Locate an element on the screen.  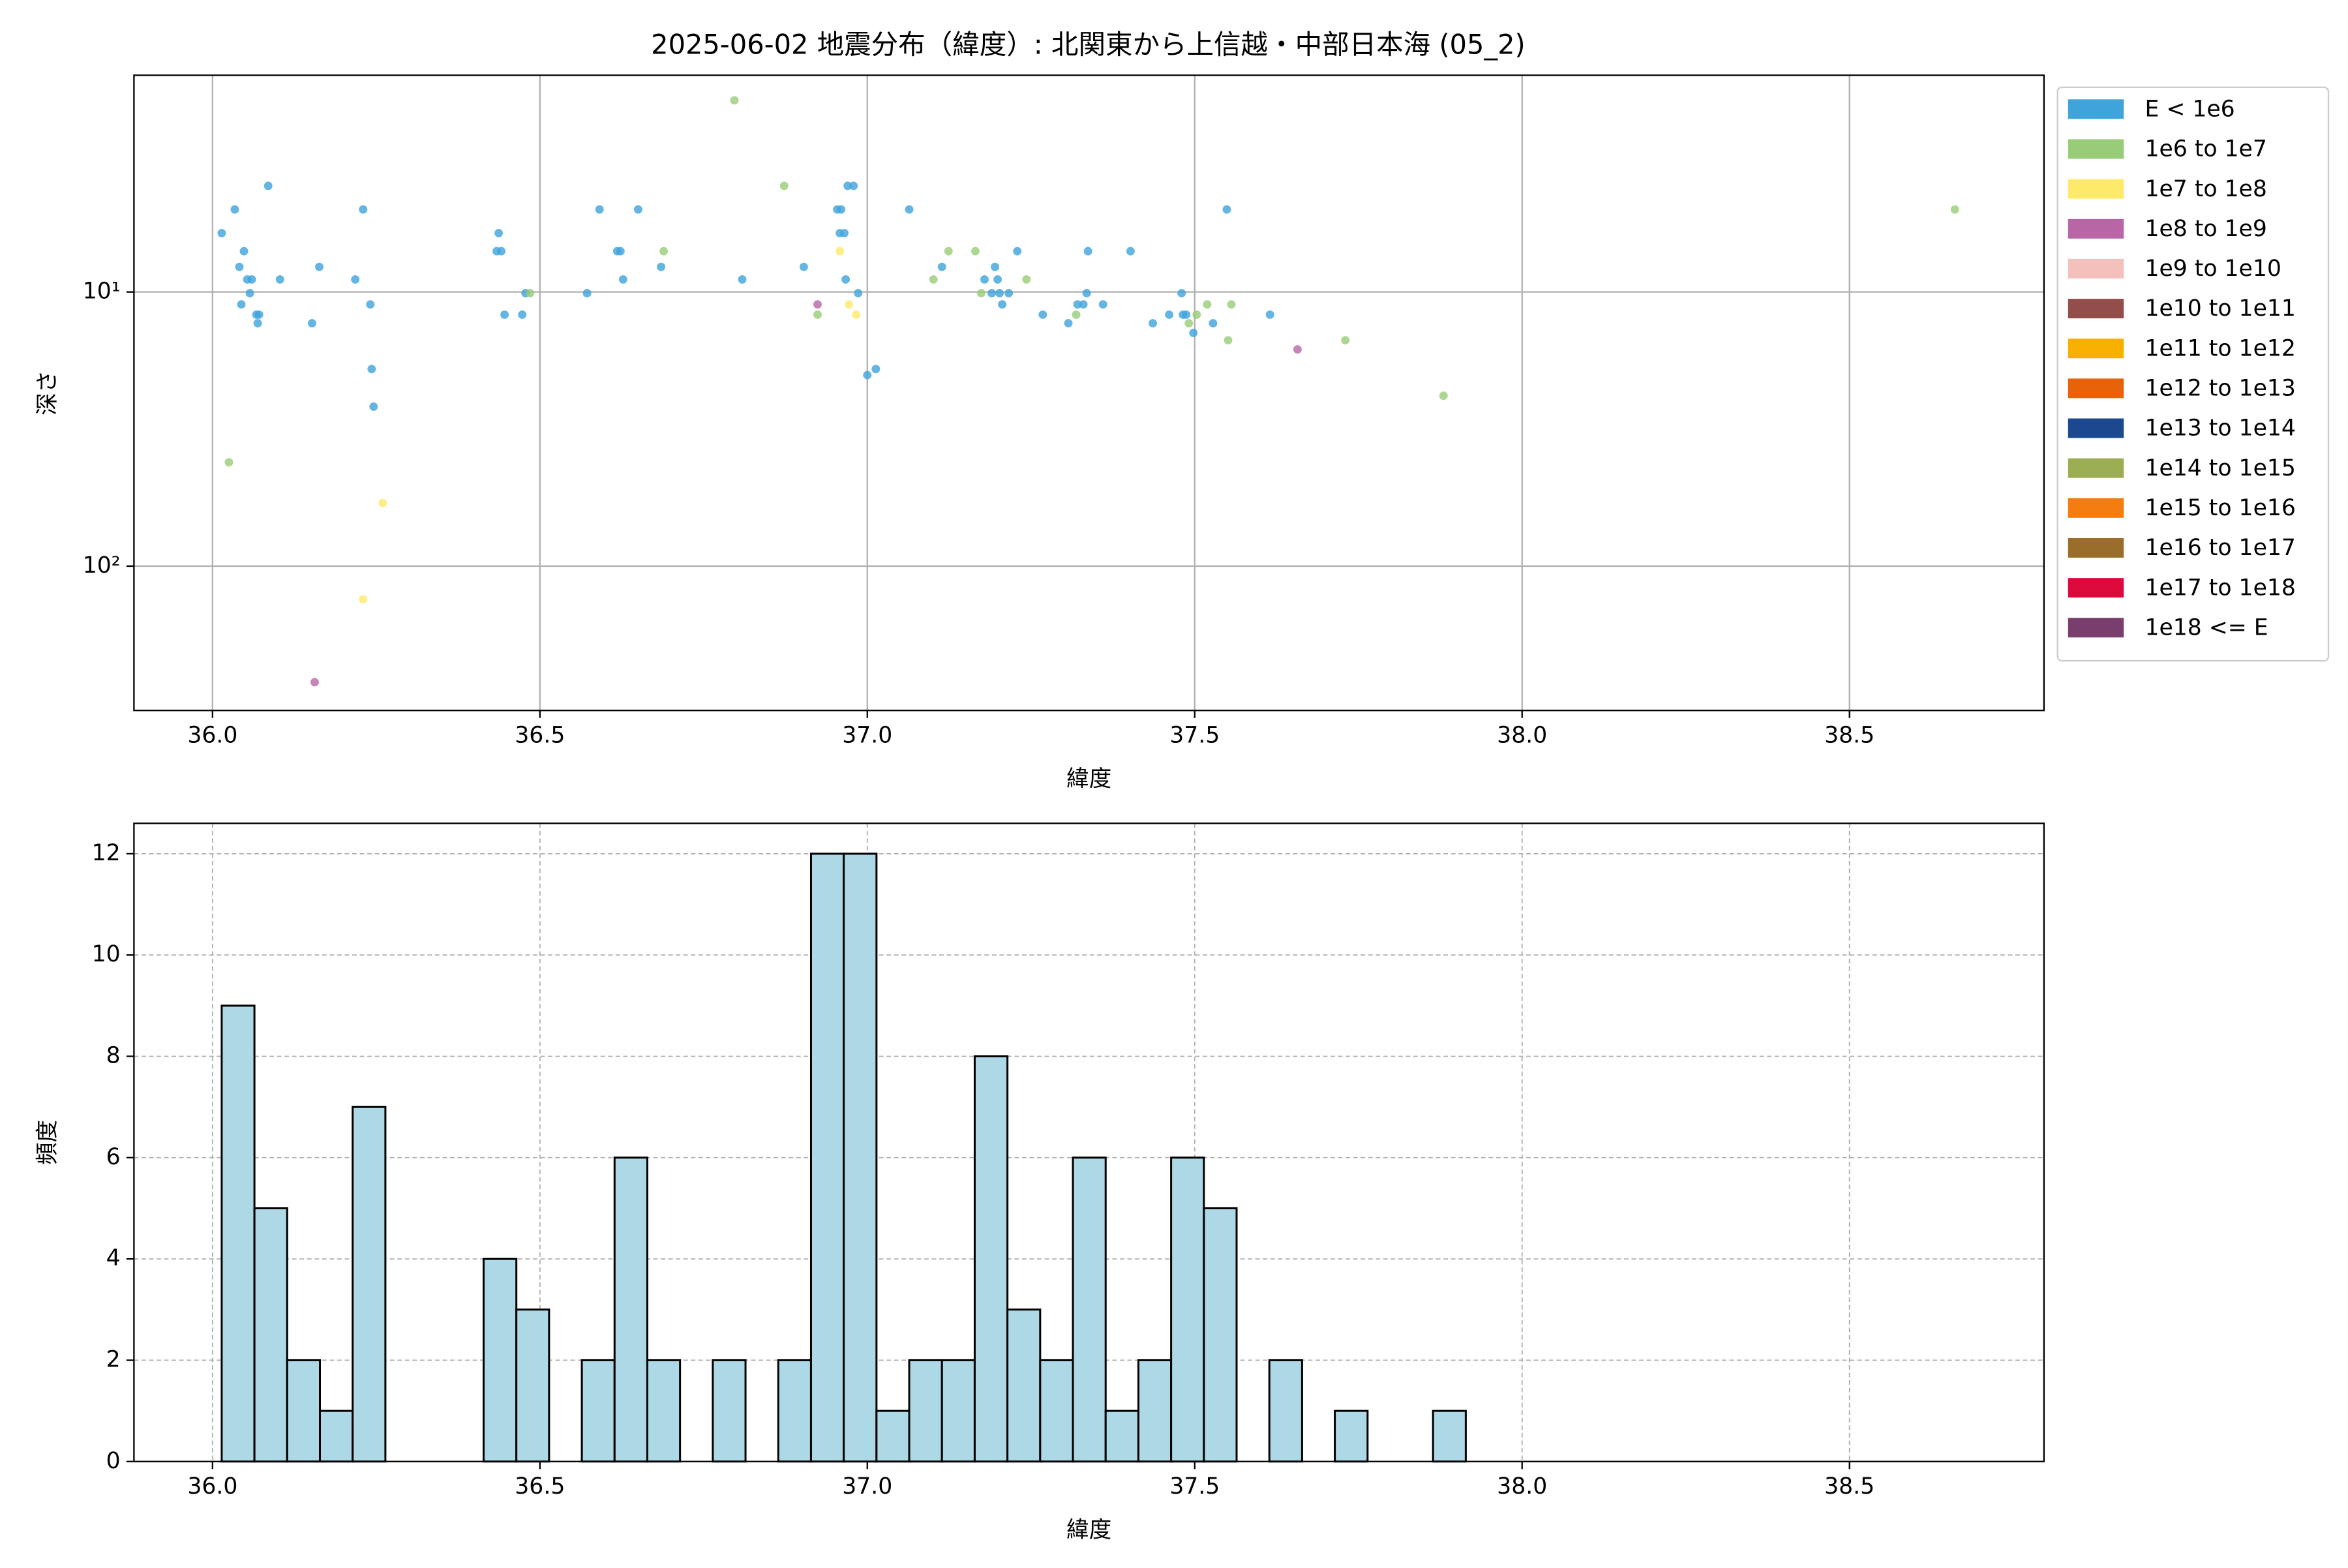
x-tick-label: 38.5 is located at coordinates (1849, 735).